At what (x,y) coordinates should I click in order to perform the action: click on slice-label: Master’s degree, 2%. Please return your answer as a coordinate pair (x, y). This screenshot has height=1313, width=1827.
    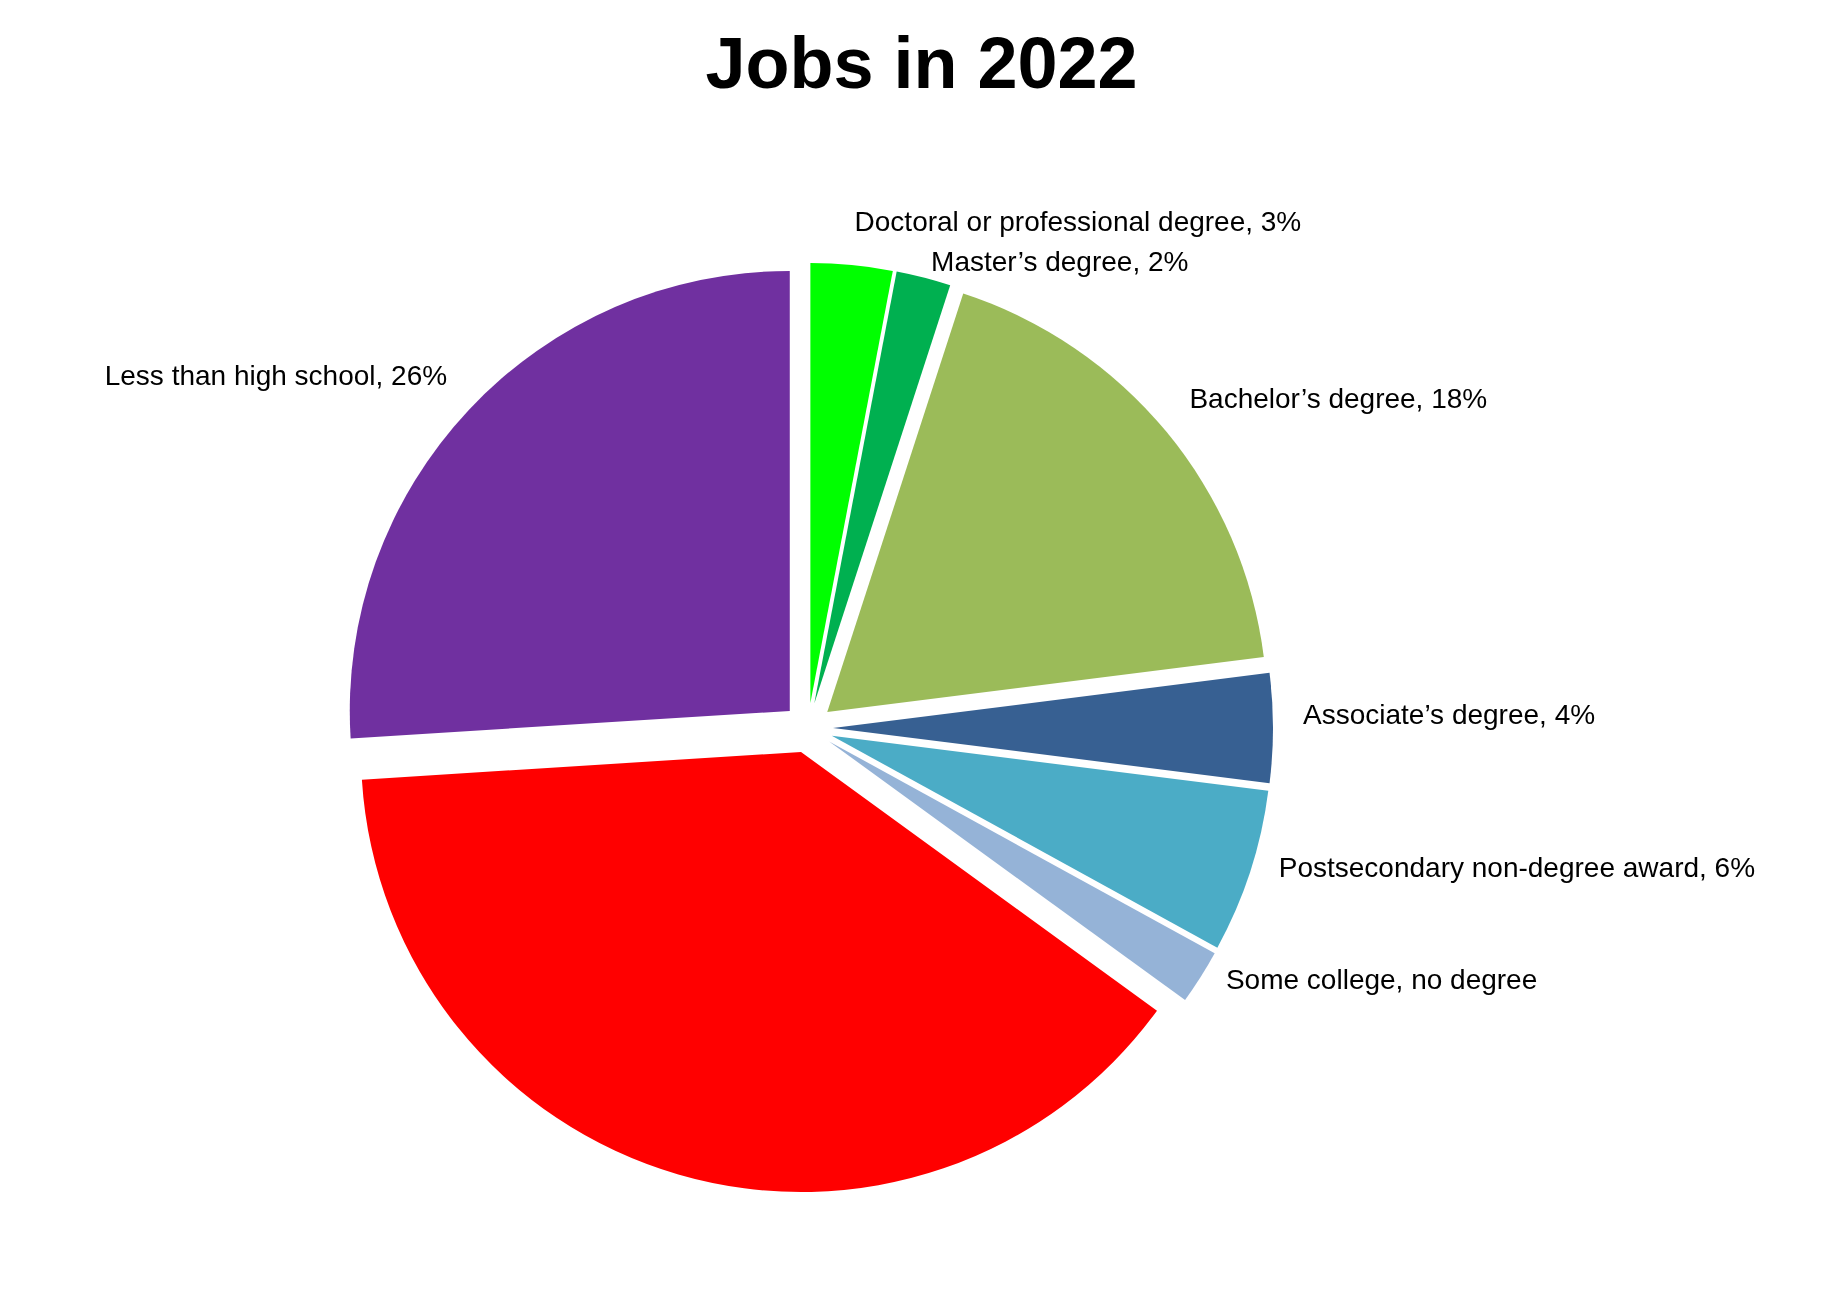
    Looking at the image, I should click on (1060, 262).